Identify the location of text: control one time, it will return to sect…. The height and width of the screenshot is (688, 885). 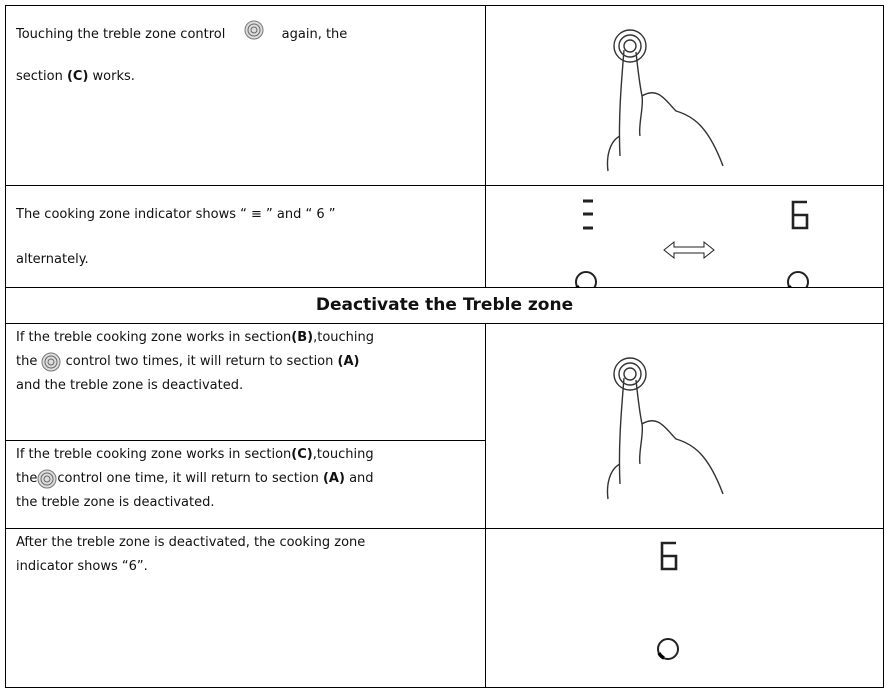
(188, 478).